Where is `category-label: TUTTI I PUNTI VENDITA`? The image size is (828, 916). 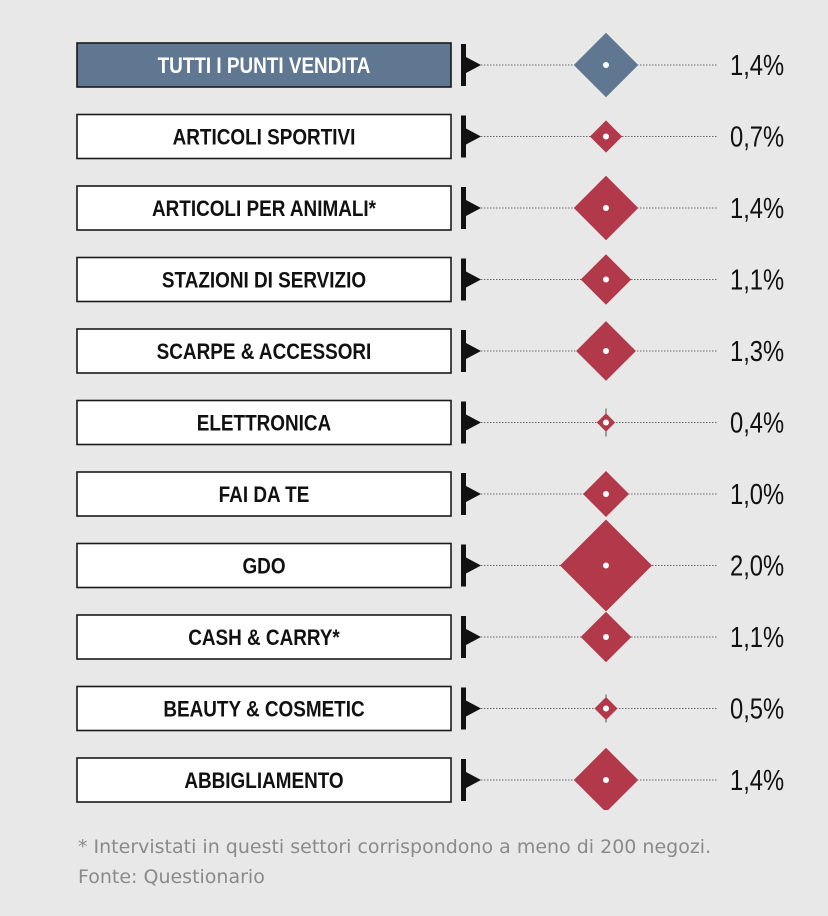
category-label: TUTTI I PUNTI VENDITA is located at coordinates (264, 66).